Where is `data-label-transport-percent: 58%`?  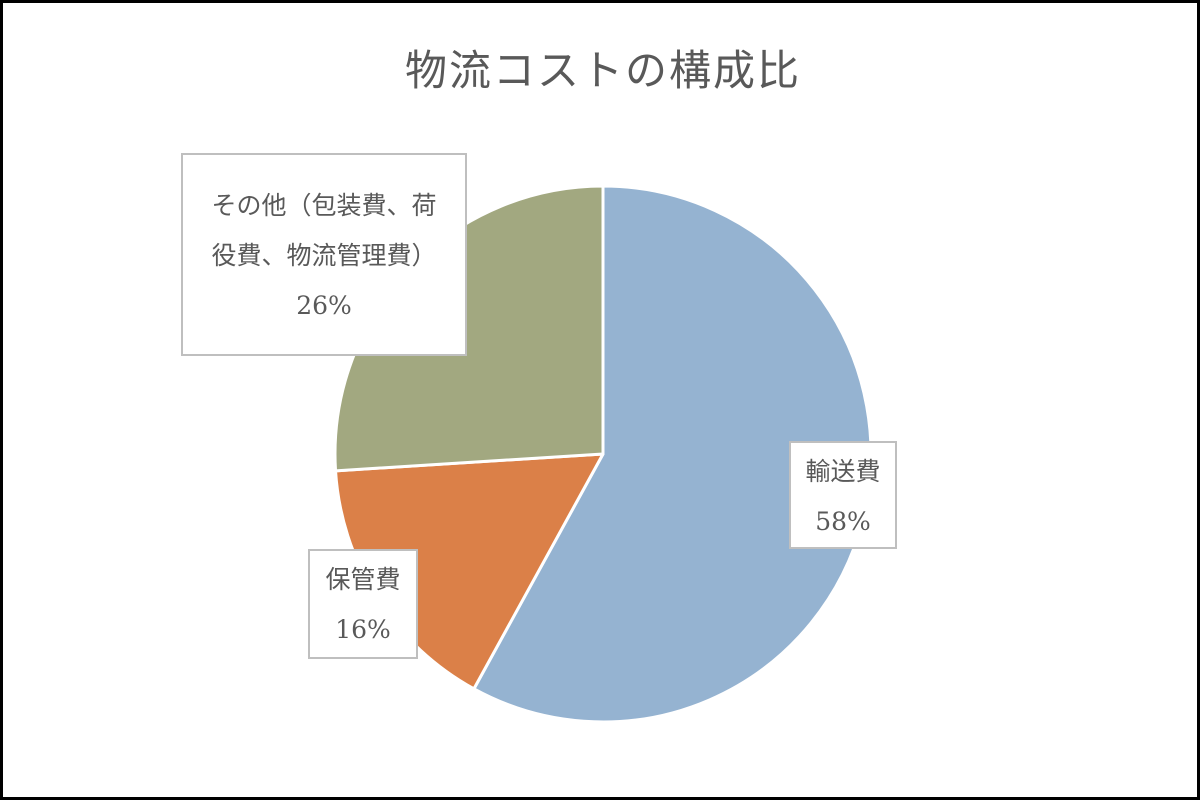
data-label-transport-percent: 58% is located at coordinates (843, 521).